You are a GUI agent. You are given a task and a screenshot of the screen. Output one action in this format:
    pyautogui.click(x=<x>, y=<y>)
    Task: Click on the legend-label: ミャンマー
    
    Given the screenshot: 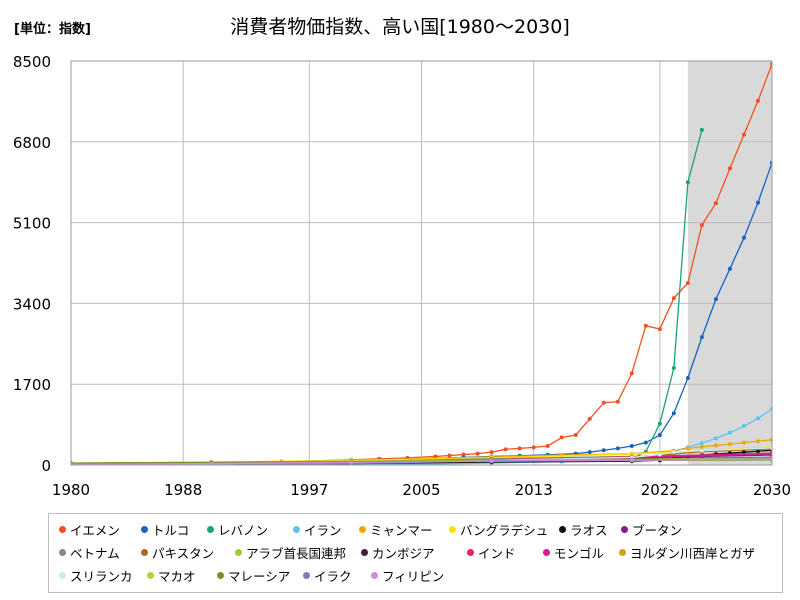 What is the action you would take?
    pyautogui.click(x=401, y=530)
    